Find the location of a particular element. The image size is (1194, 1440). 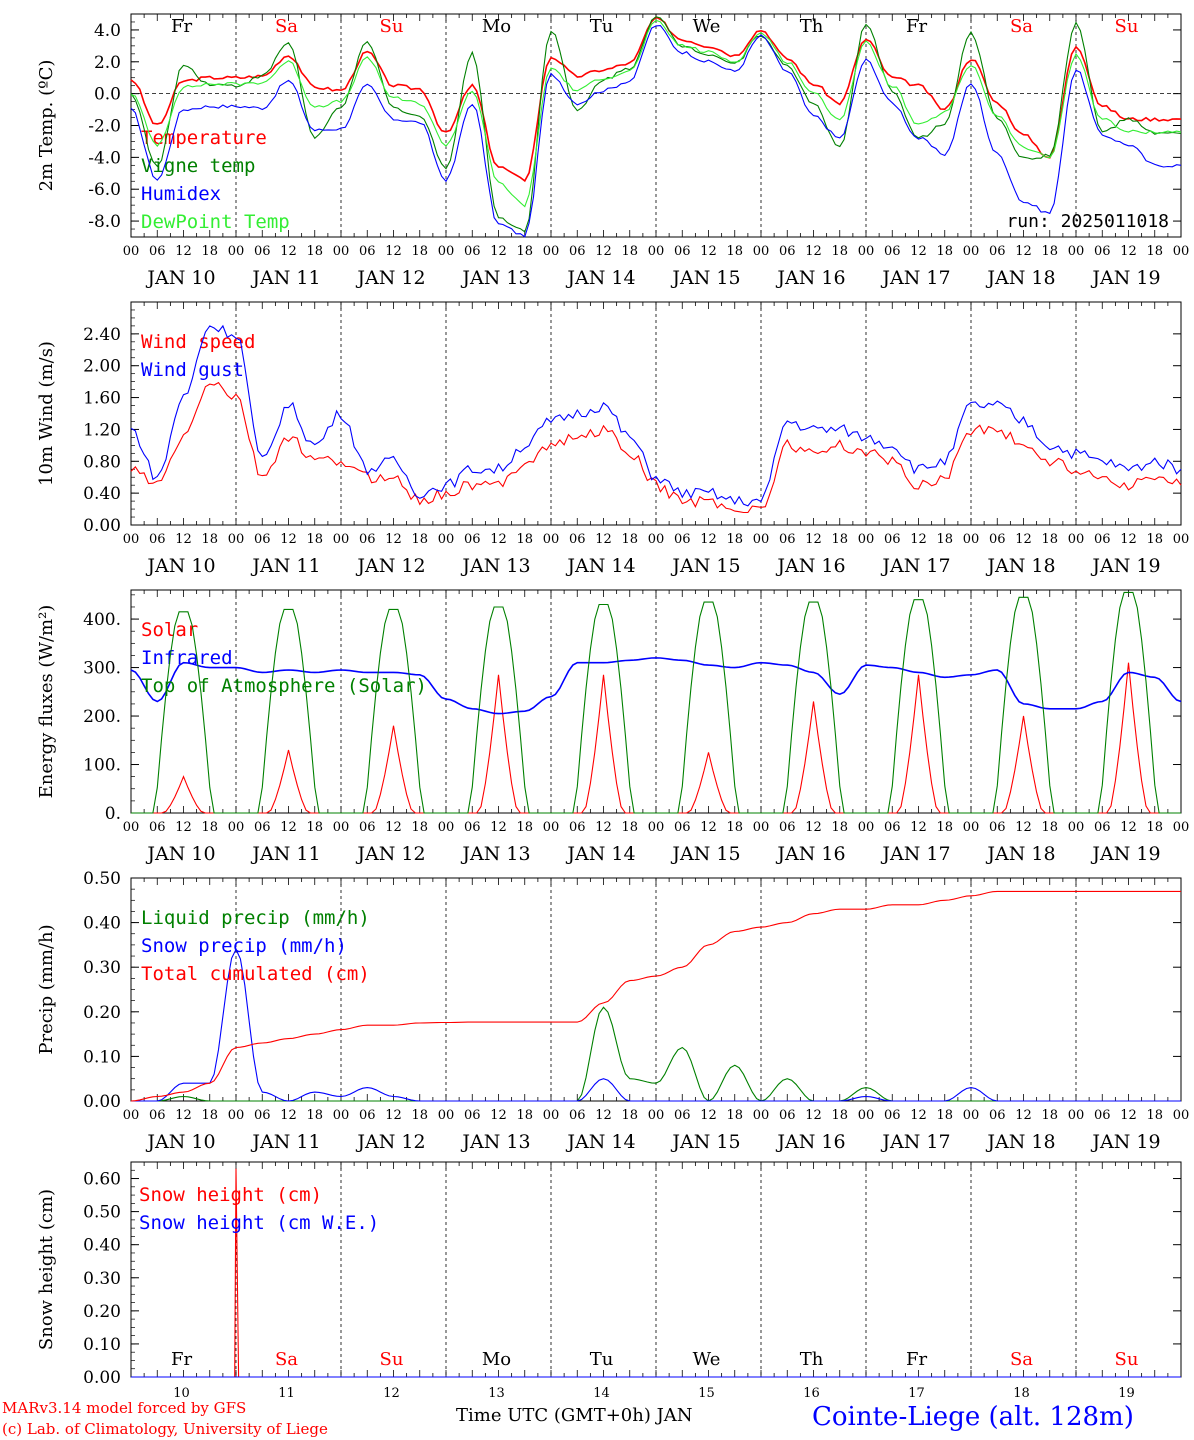

y-tick-label: 0. is located at coordinates (113, 814).